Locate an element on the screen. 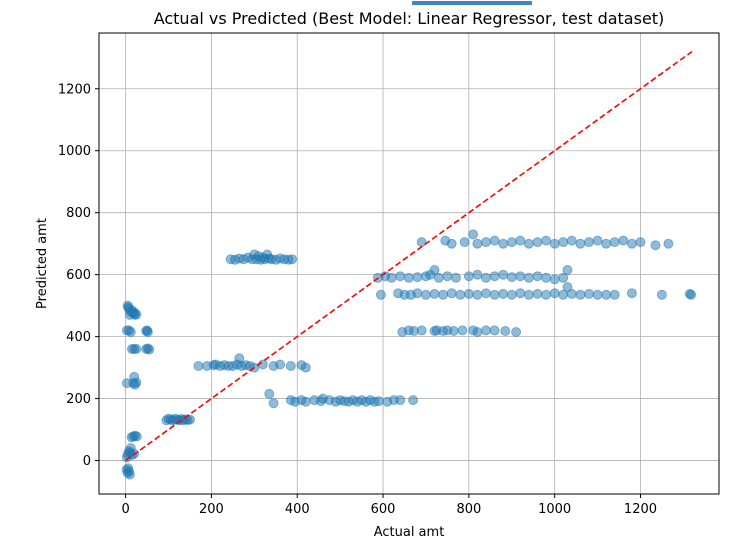 The image size is (751, 541). y-tick-label: 0 is located at coordinates (87, 461).